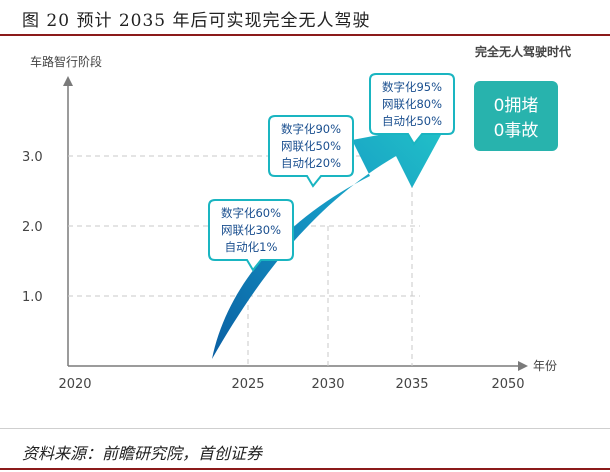 The width and height of the screenshot is (610, 472). I want to click on callout-line: 数字化95%, so click(412, 87).